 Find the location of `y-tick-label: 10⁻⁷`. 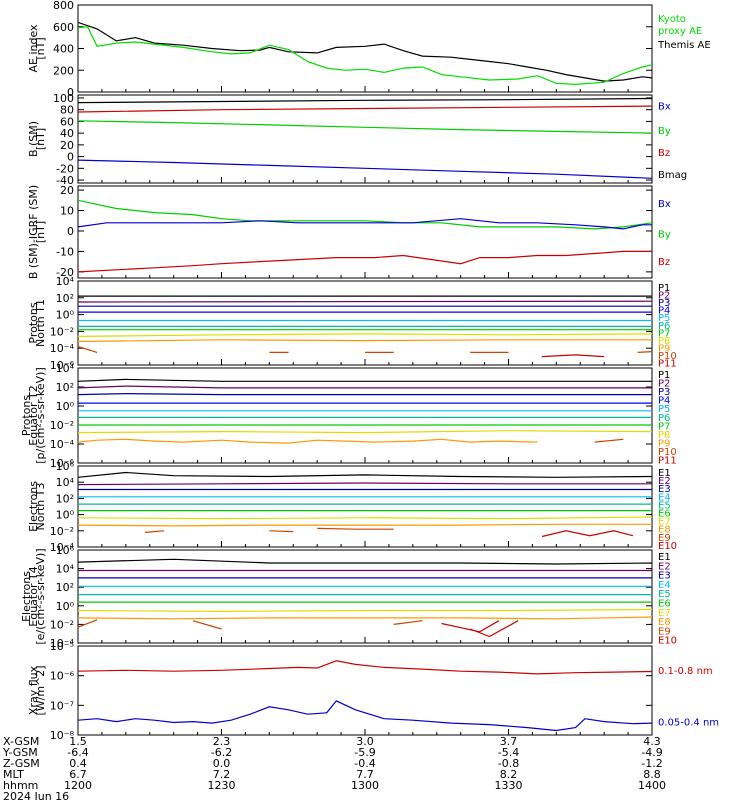

y-tick-label: 10⁻⁷ is located at coordinates (62, 705).